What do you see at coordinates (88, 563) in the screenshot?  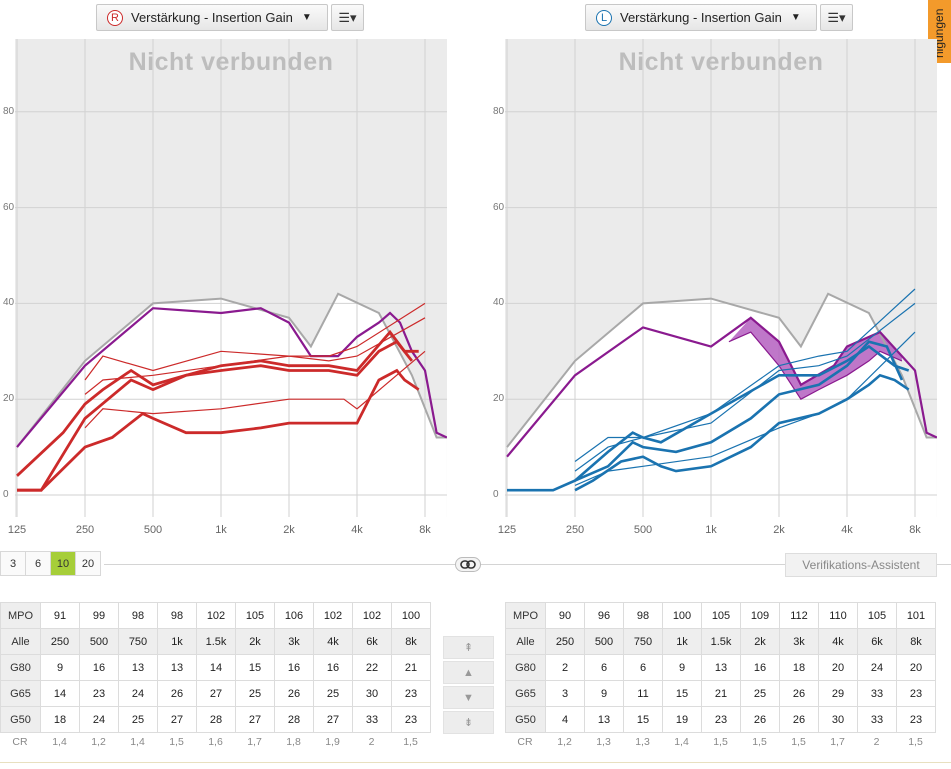 I see `step-button-20: 20` at bounding box center [88, 563].